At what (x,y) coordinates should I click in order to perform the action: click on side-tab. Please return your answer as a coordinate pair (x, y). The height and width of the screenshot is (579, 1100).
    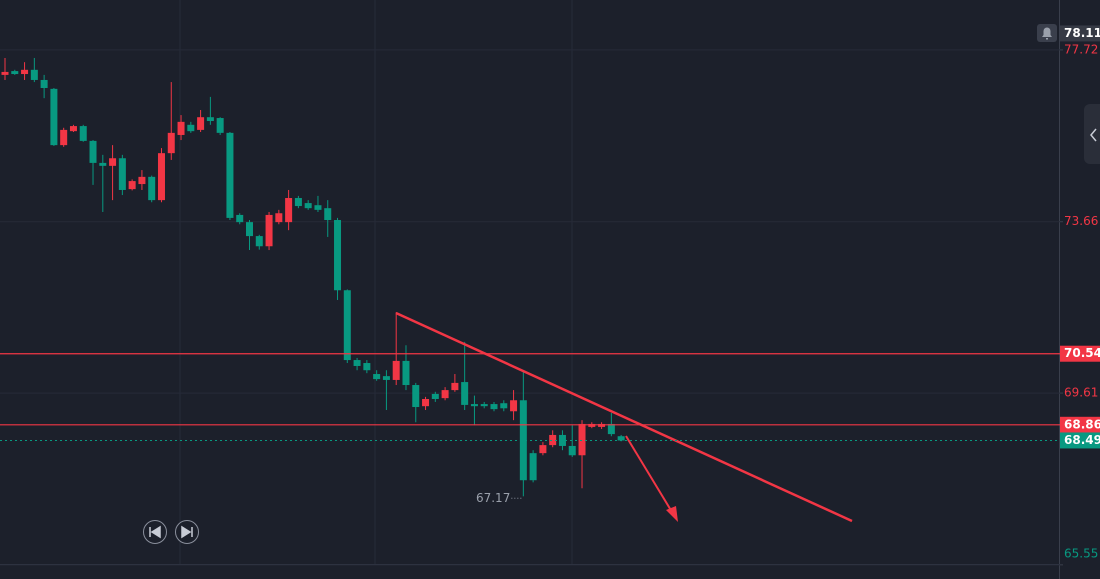
    Looking at the image, I should click on (1092, 134).